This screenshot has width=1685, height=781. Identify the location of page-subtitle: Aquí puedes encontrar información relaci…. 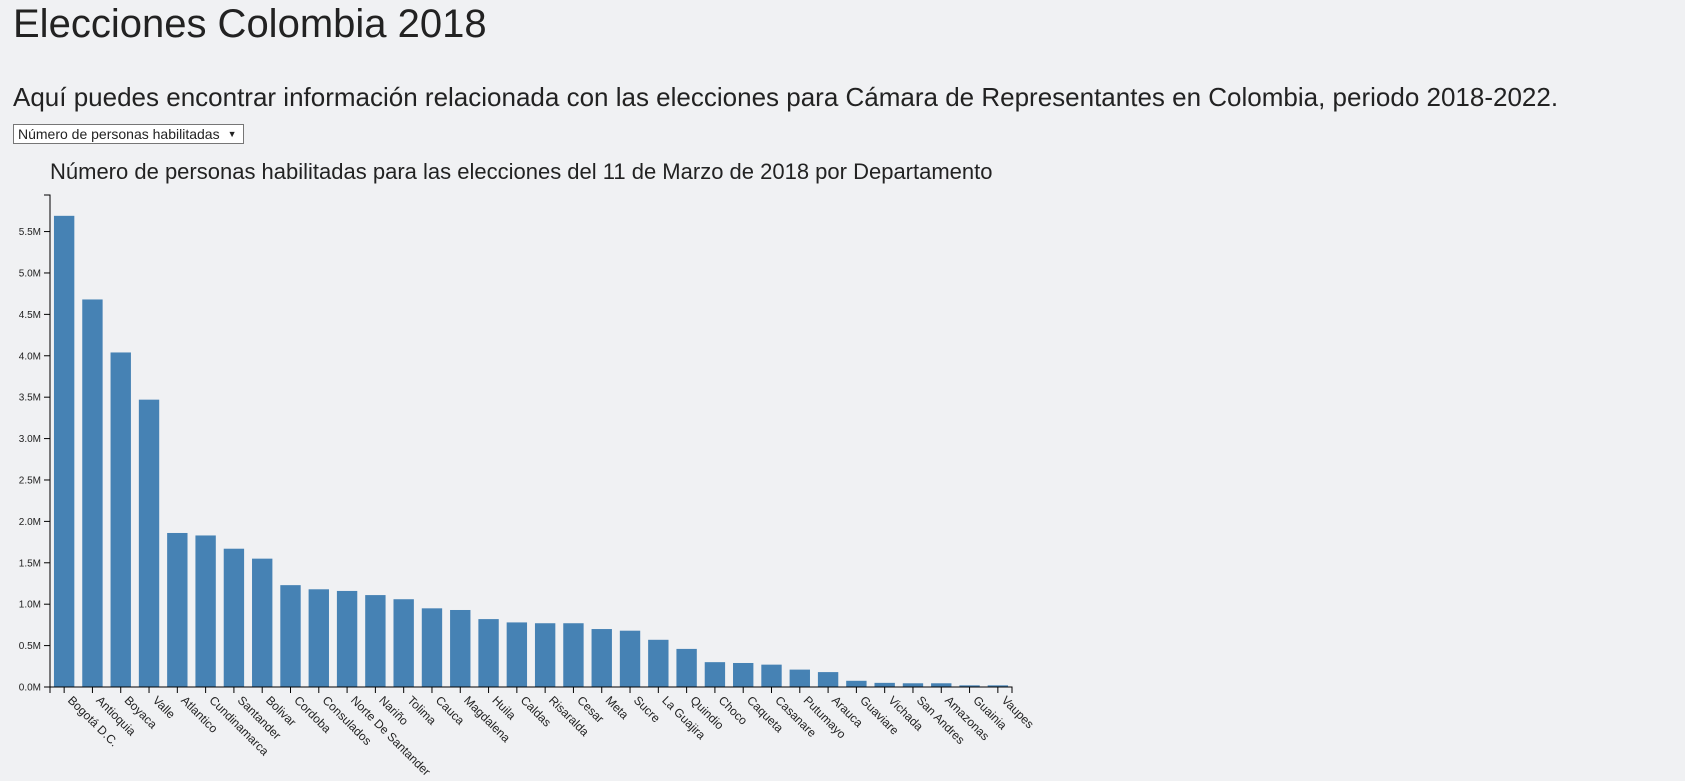
(786, 97).